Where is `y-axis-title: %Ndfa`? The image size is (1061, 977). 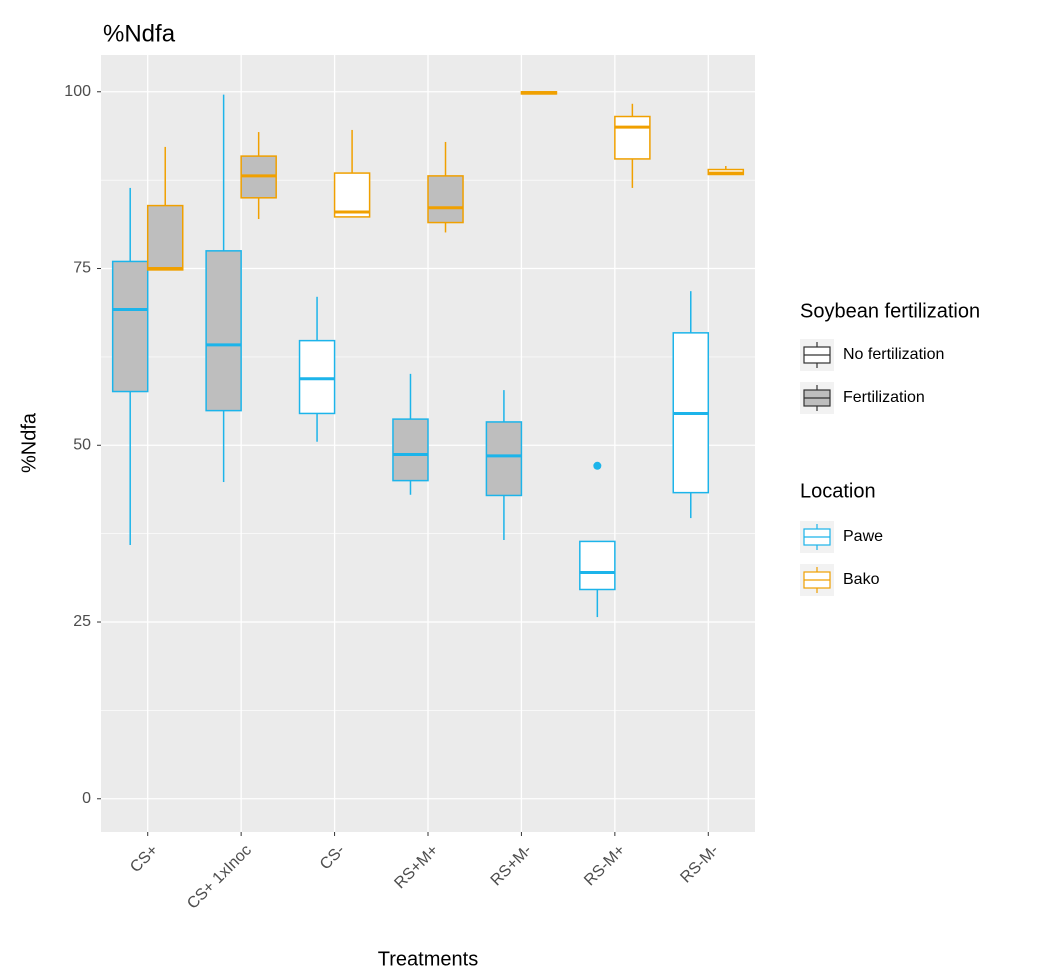 y-axis-title: %Ndfa is located at coordinates (29, 442).